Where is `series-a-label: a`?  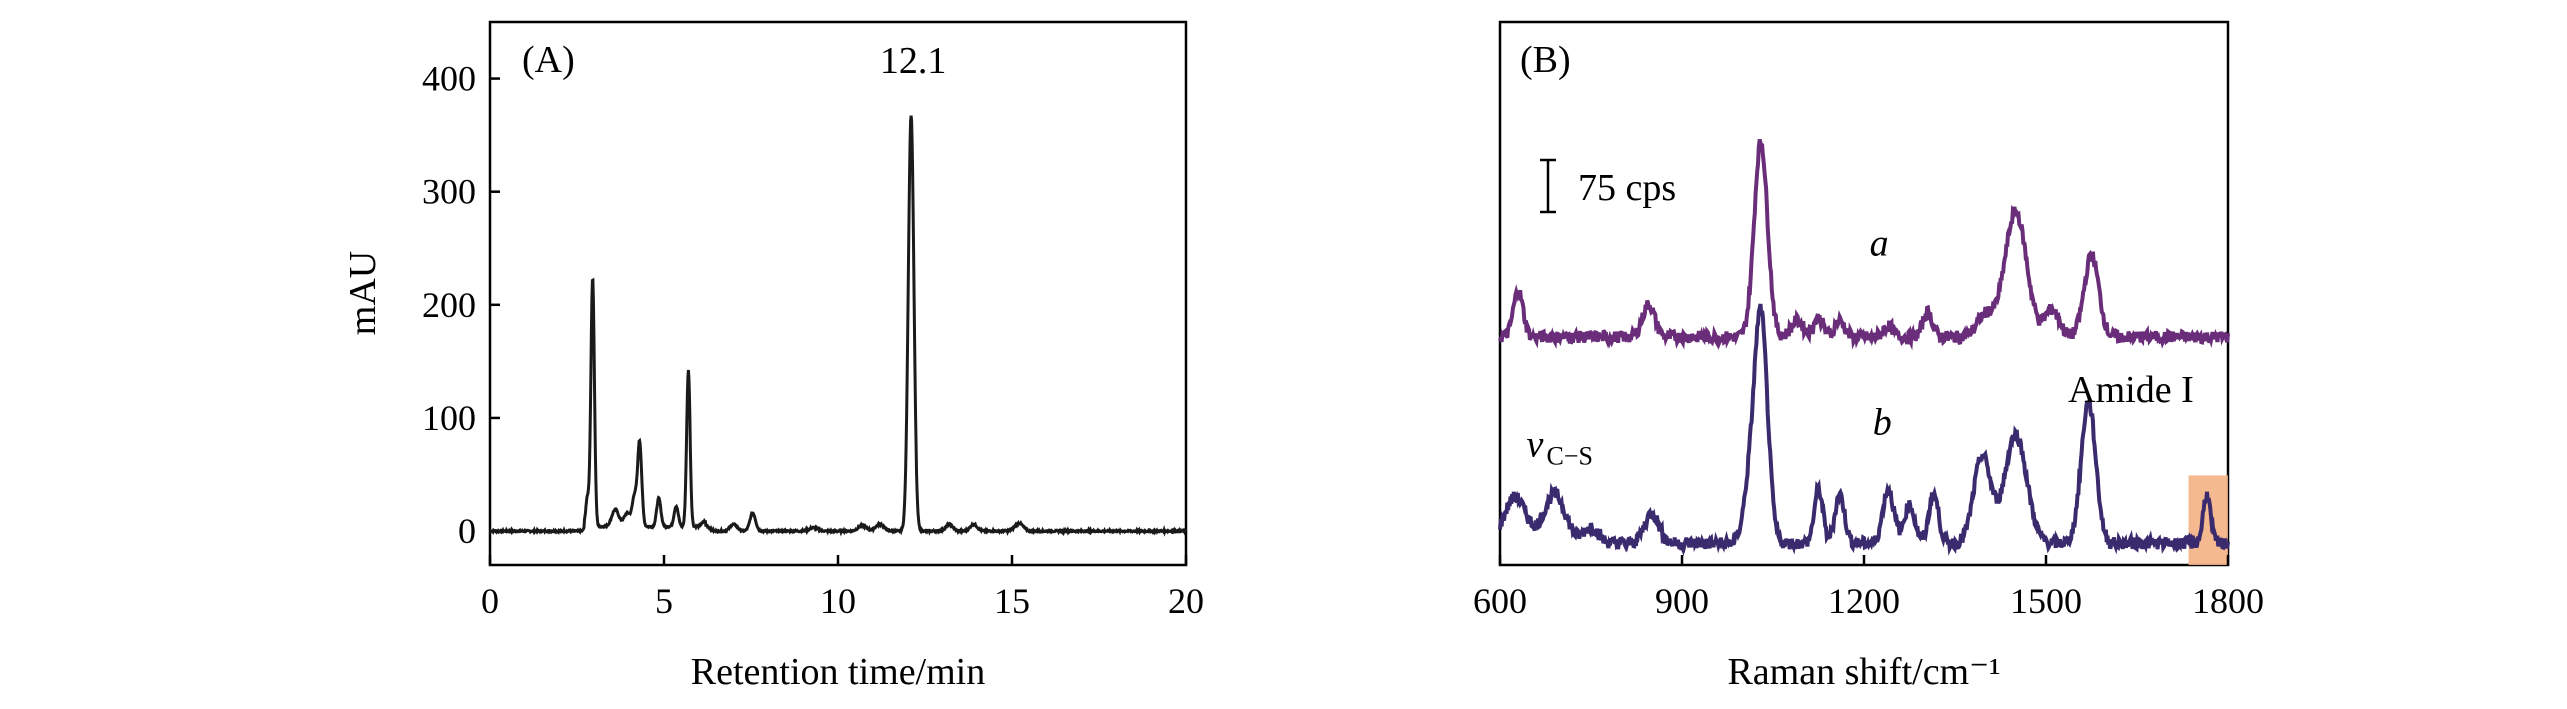
series-a-label: a is located at coordinates (1879, 243).